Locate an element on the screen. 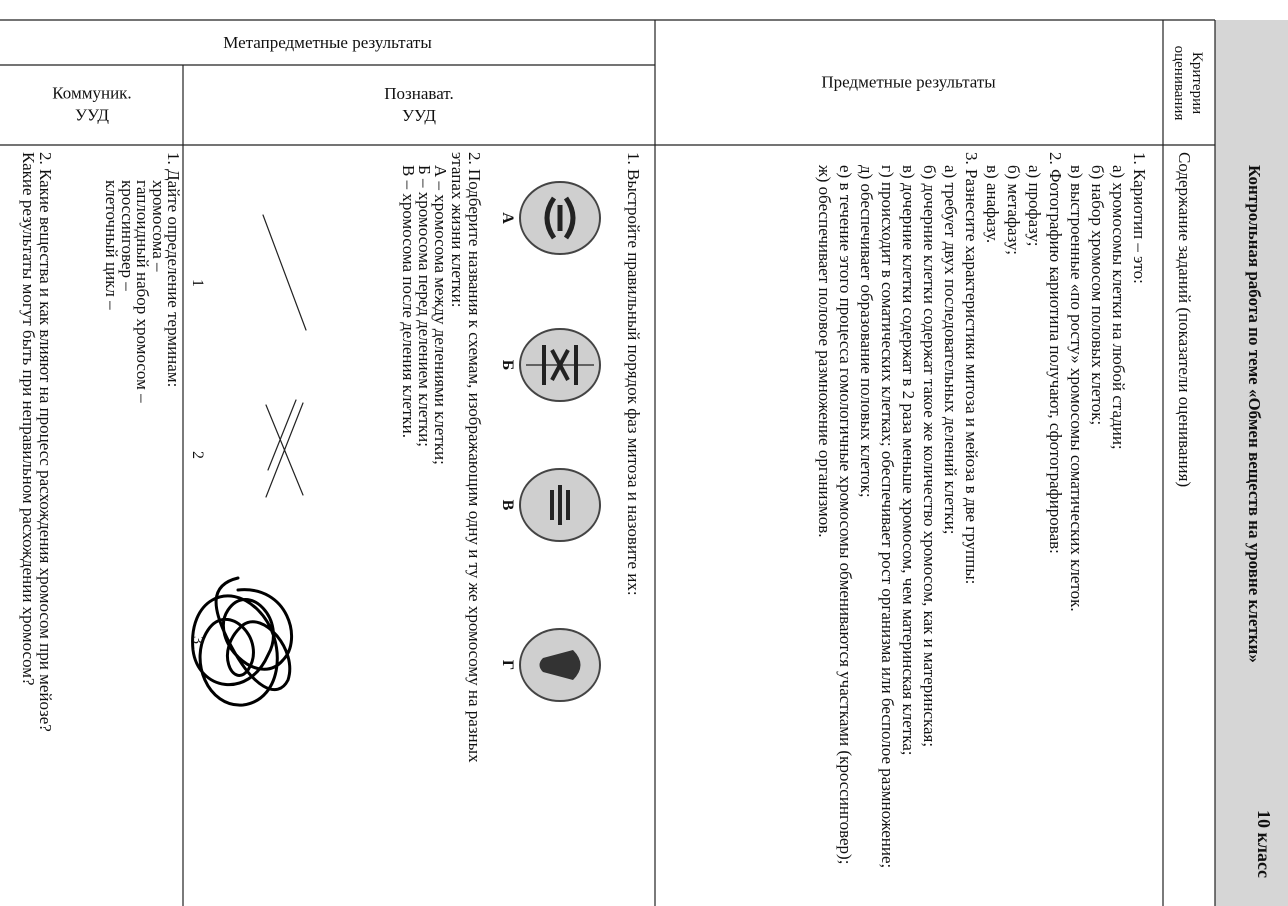 The image size is (1288, 906). task2-option: В – хромосома после деления клетки. is located at coordinates (408, 302).